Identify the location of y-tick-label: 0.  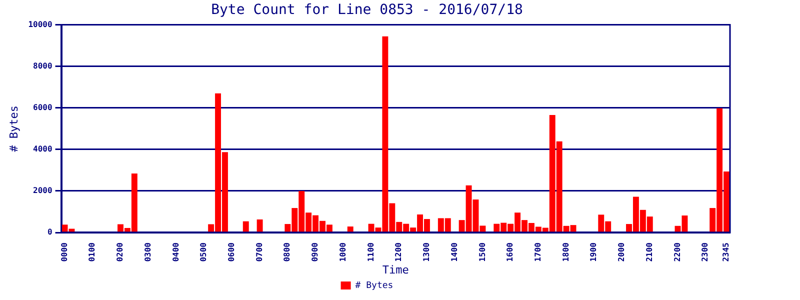
(49, 232).